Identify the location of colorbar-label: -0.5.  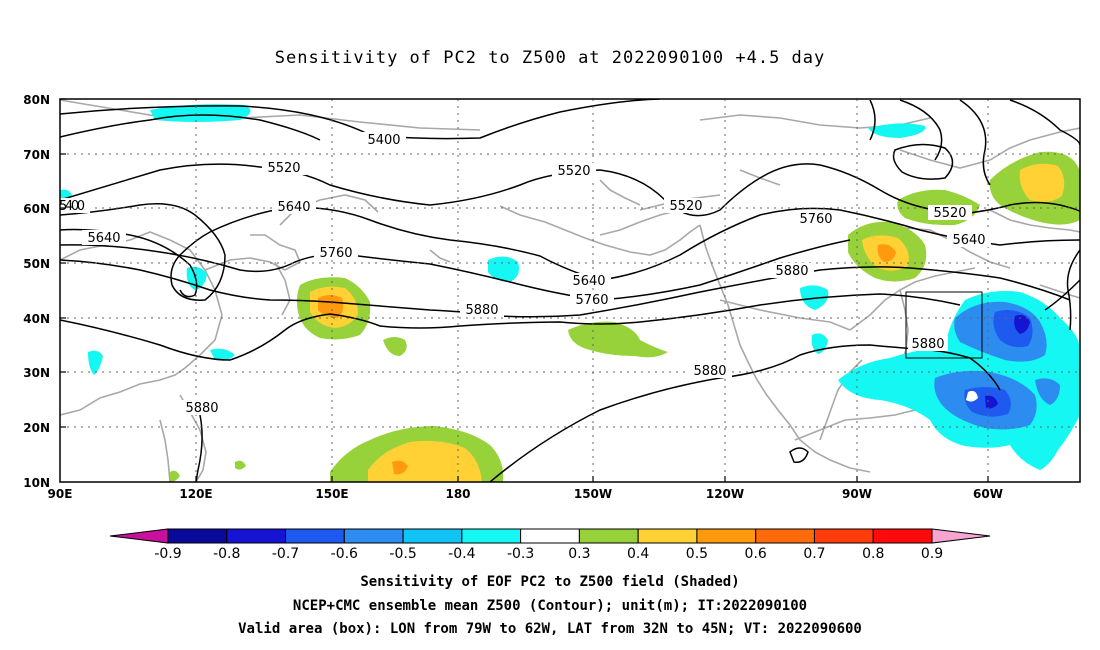
(402, 554).